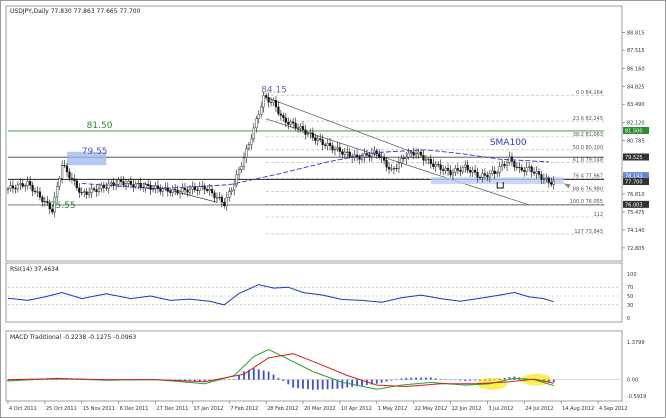 Image resolution: width=666 pixels, height=418 pixels. Describe the element at coordinates (636, 231) in the screenshot. I see `price-tick-label-11: 74.140` at that location.